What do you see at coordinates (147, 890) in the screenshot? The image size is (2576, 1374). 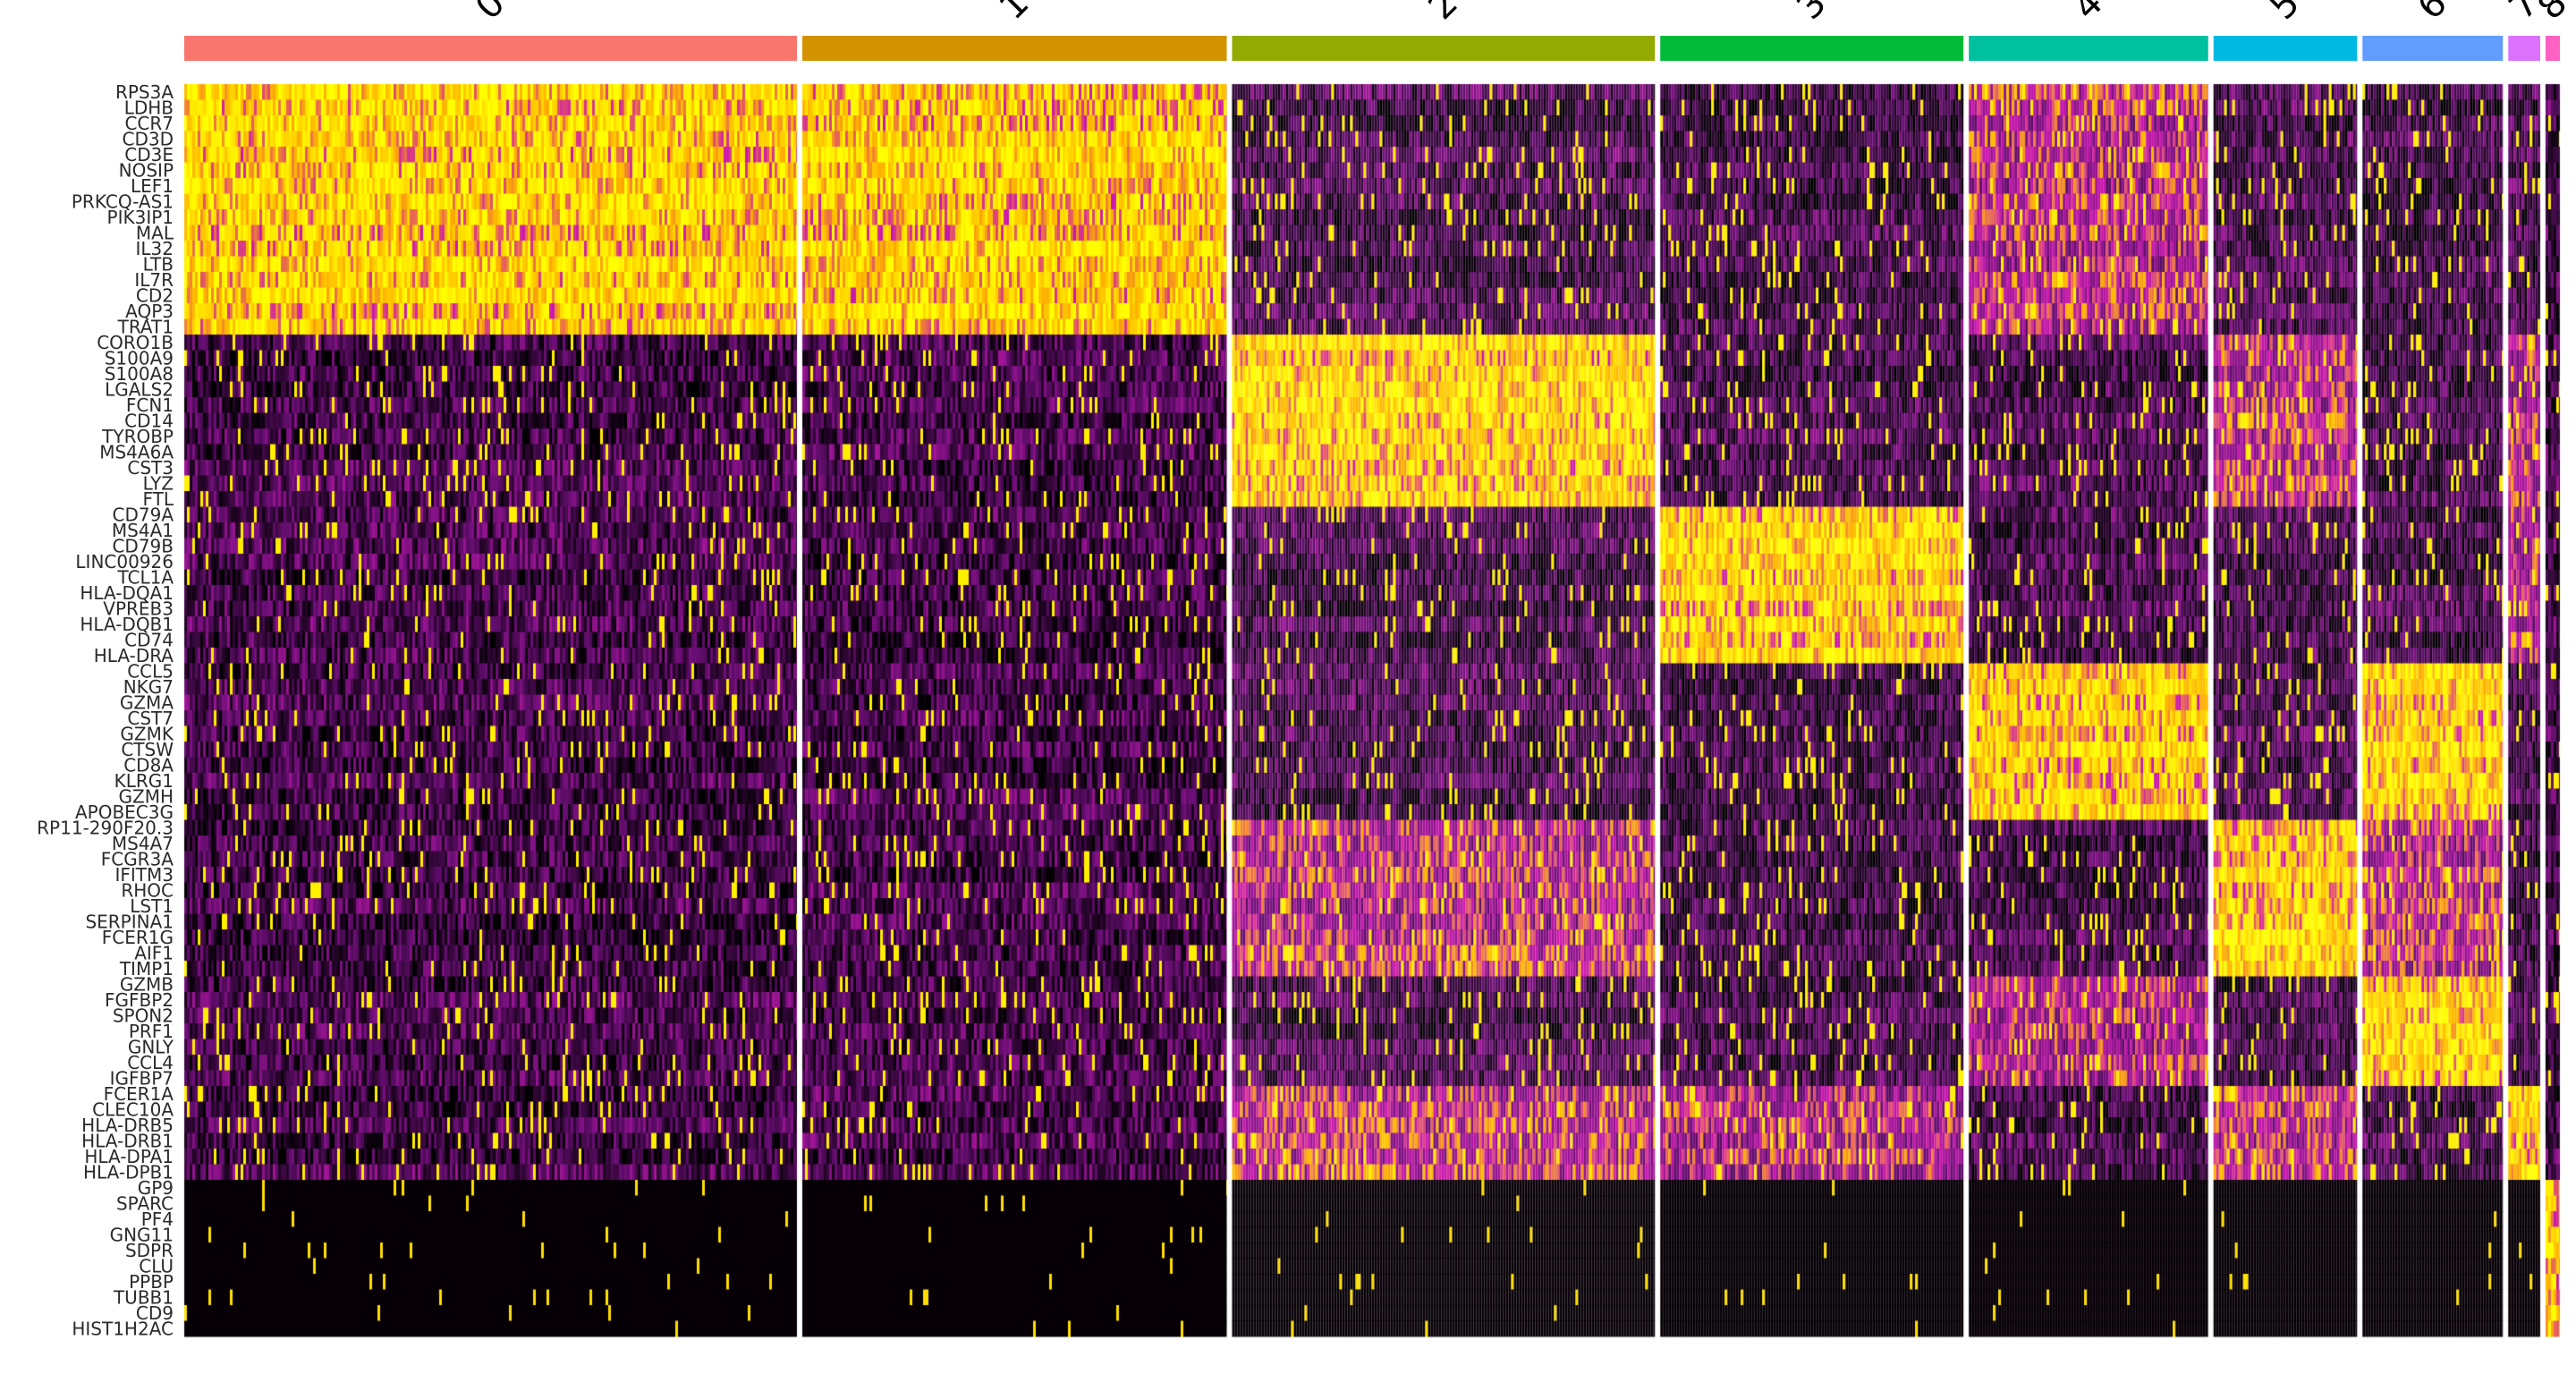 I see `gene-label: RHOC` at bounding box center [147, 890].